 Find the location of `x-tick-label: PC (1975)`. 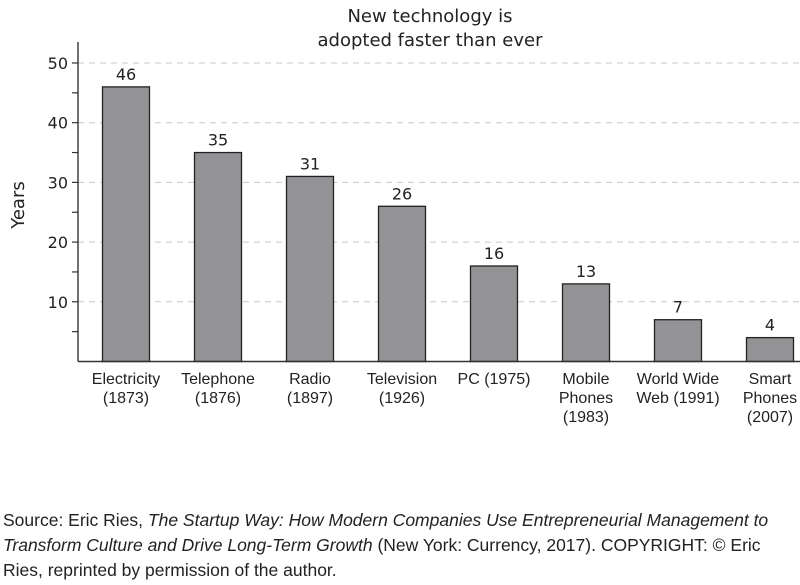

x-tick-label: PC (1975) is located at coordinates (494, 379).